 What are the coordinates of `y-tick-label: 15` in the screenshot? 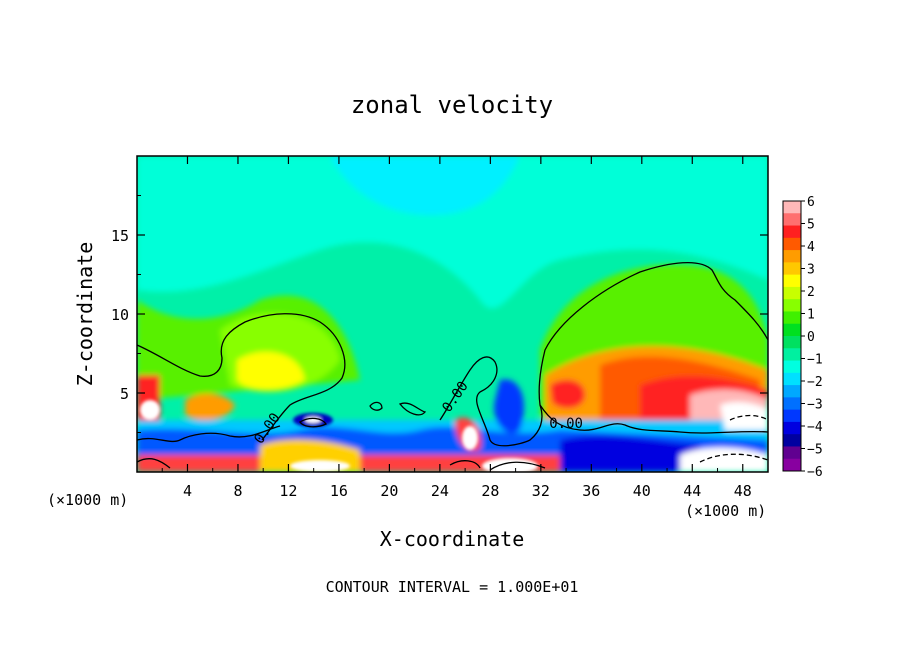 It's located at (120, 236).